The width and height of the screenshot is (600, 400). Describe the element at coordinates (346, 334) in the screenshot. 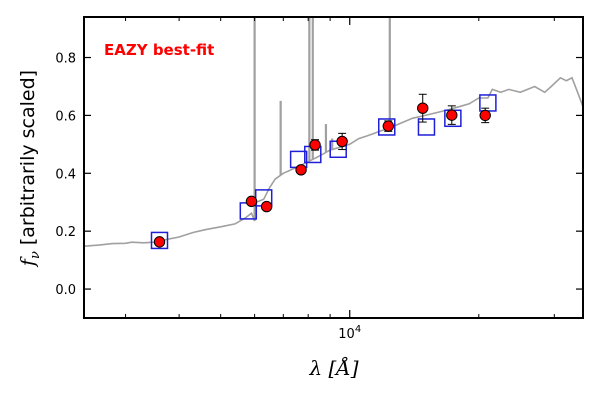

I see `x-tick-label-base: 10` at that location.